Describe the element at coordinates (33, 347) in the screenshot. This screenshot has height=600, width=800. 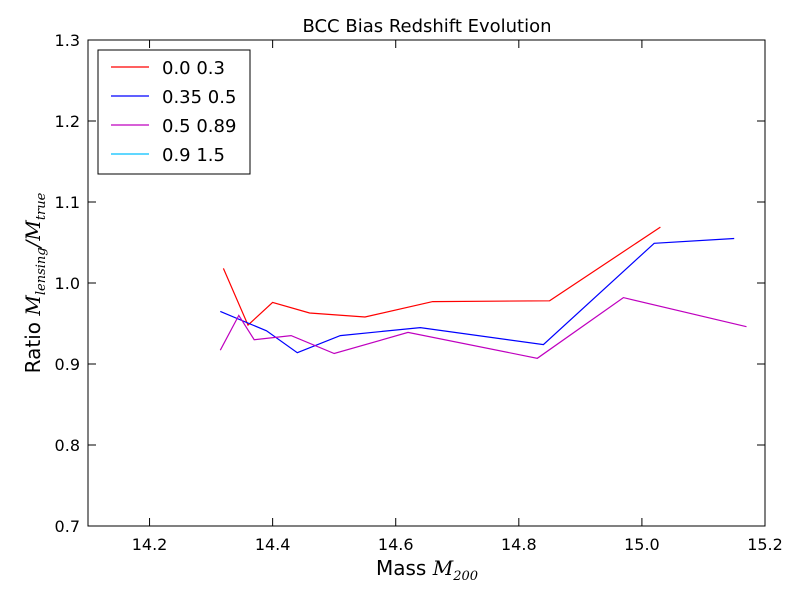
I see `y-axis-label-text: Ratio` at that location.